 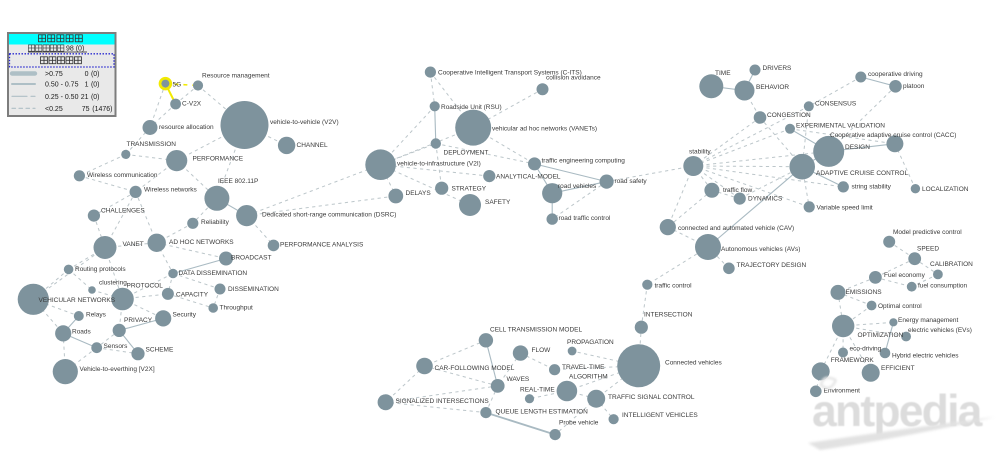 I want to click on svg-text: road vehicles, so click(x=577, y=186).